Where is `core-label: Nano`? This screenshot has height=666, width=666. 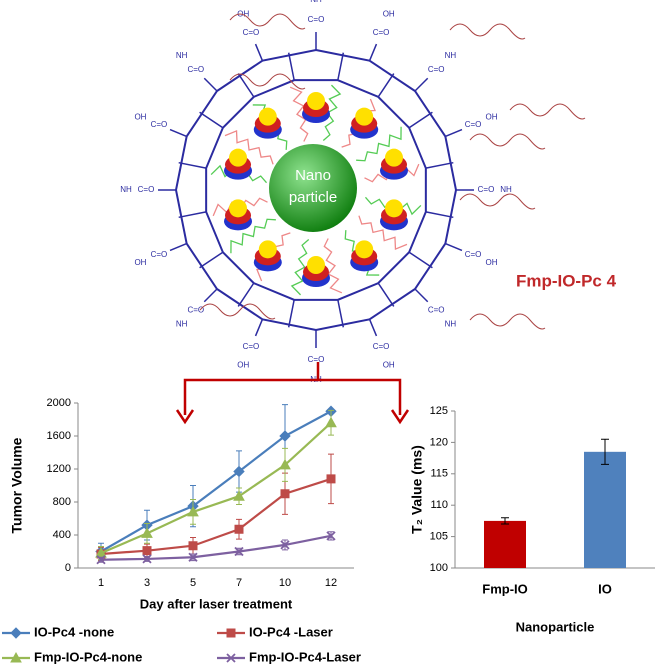
core-label: Nano is located at coordinates (313, 175).